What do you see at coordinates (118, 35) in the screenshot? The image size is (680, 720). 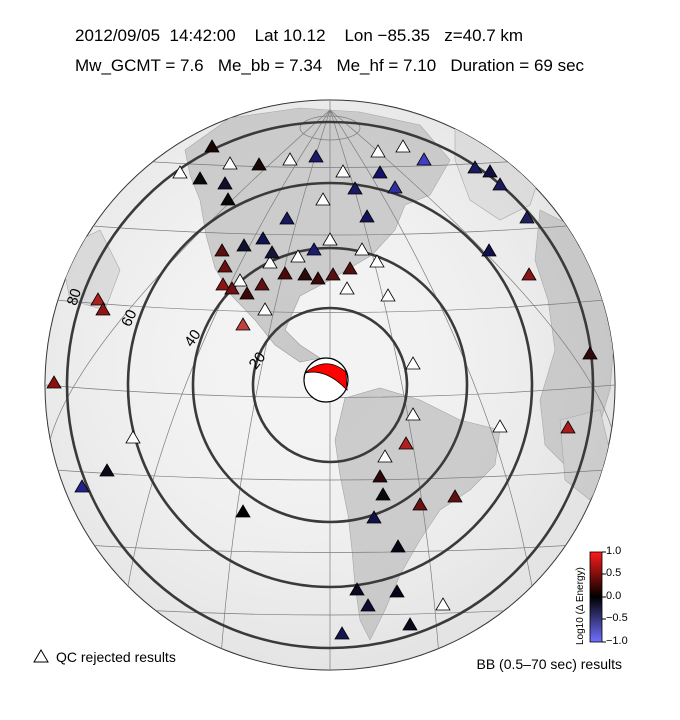 I see `event-date: 2012/09/05` at bounding box center [118, 35].